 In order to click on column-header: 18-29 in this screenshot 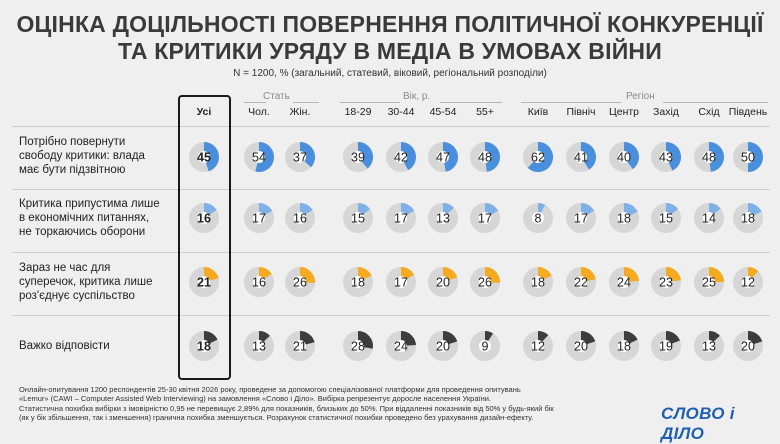, I will do `click(358, 112)`.